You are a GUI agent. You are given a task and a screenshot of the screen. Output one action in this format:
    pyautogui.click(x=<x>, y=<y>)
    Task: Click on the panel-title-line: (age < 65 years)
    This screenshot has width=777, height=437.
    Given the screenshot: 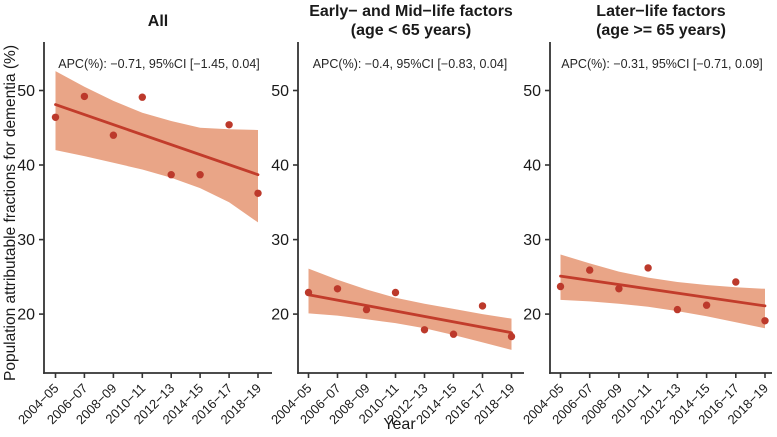 What is the action you would take?
    pyautogui.click(x=411, y=30)
    